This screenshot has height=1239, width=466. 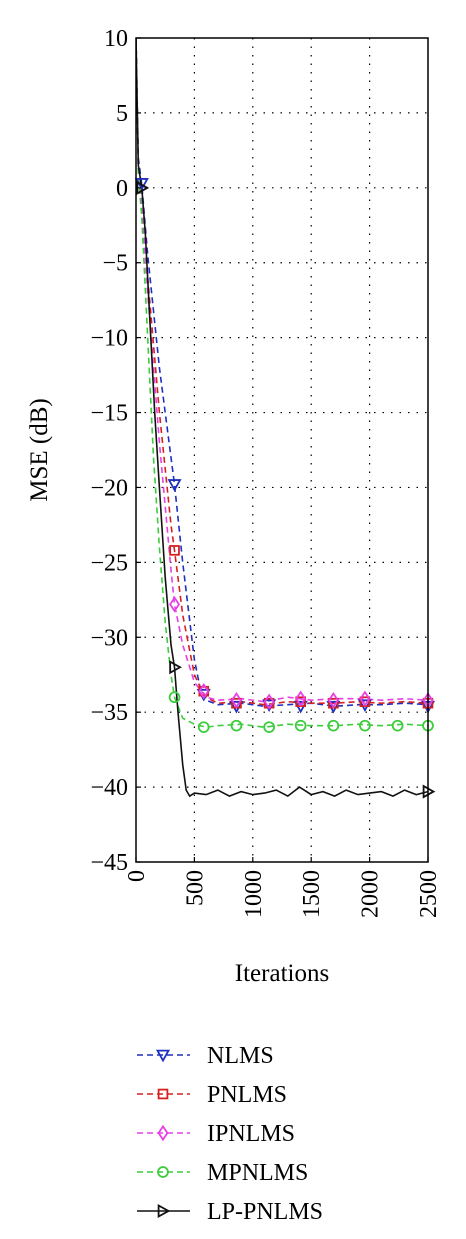 What do you see at coordinates (116, 39) in the screenshot?
I see `y-tick-label: 10` at bounding box center [116, 39].